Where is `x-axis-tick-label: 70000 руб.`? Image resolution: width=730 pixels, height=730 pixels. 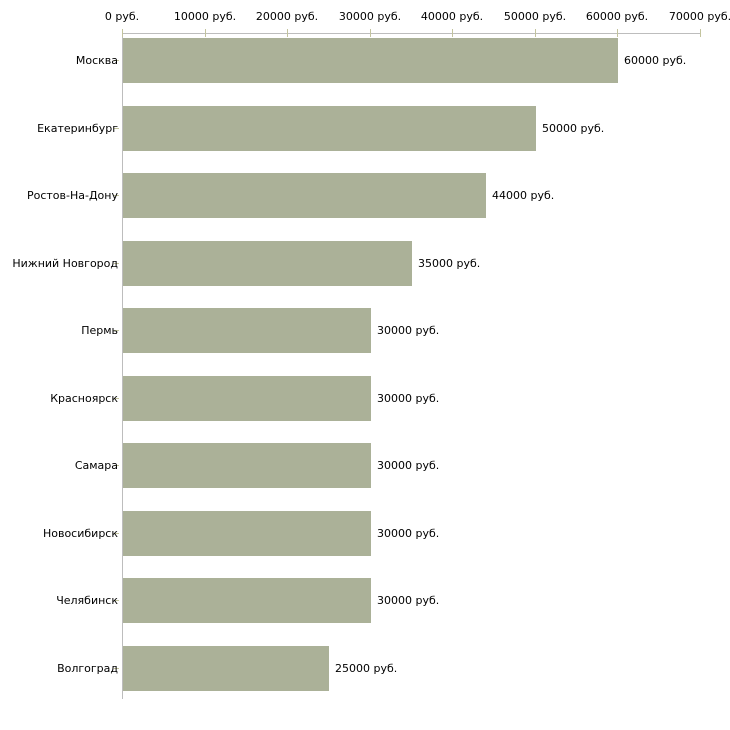
x-axis-tick-label: 70000 руб. is located at coordinates (699, 16).